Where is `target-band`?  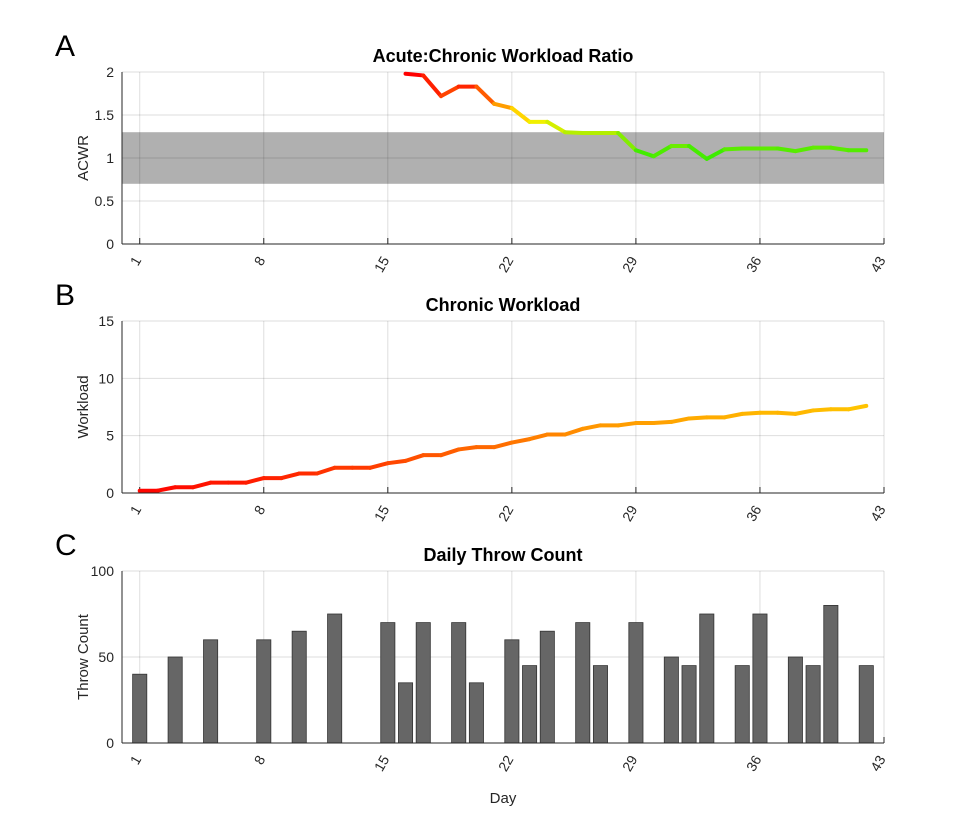 target-band is located at coordinates (503, 158).